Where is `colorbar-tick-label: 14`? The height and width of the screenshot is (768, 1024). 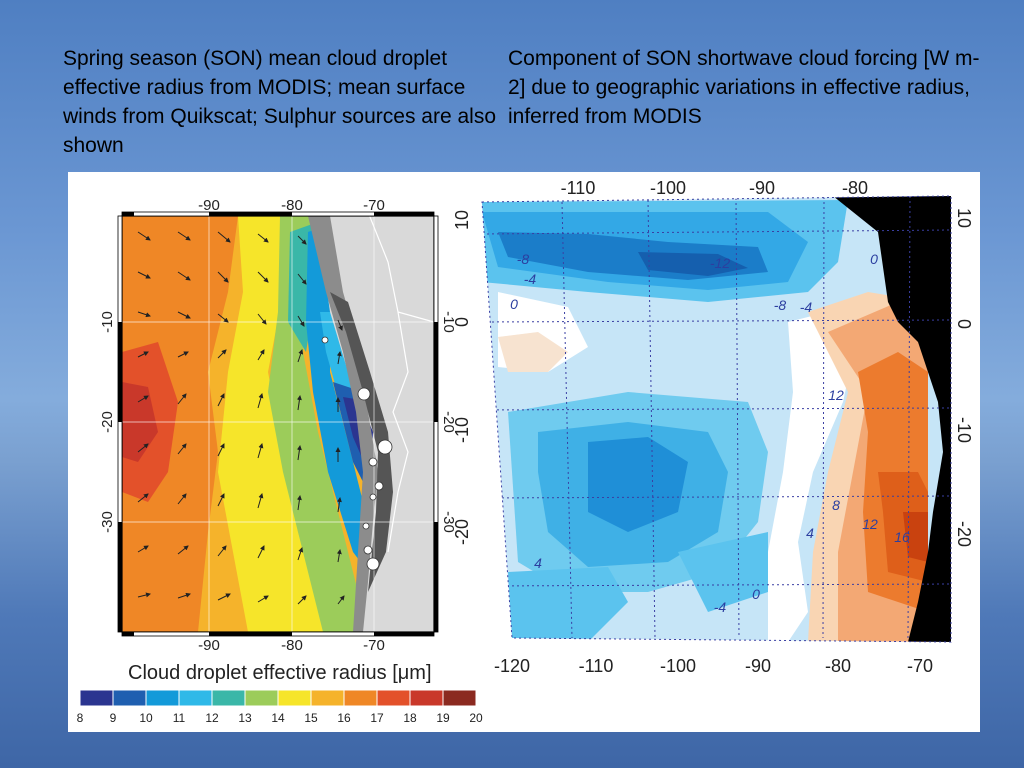
colorbar-tick-label: 14 is located at coordinates (278, 718).